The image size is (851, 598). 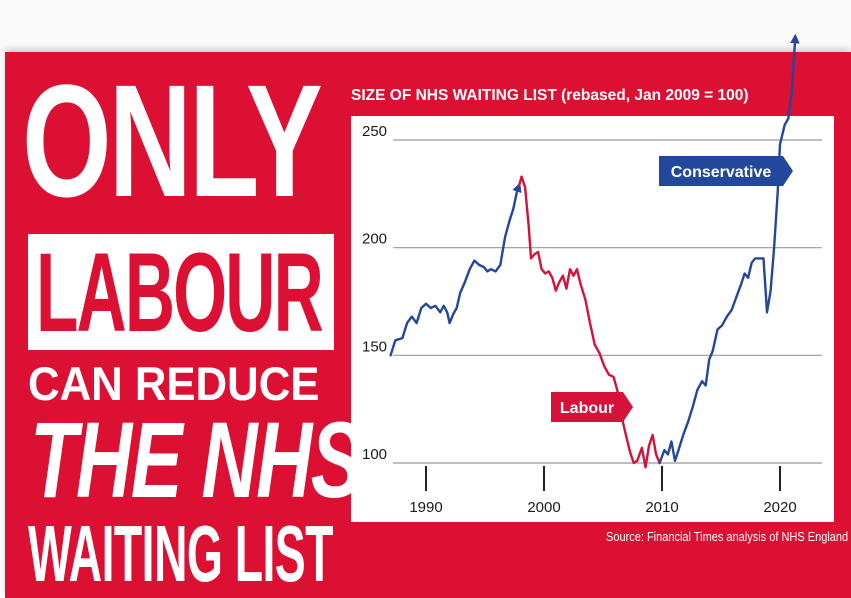 I want to click on x-tick-label: 1990, so click(x=425, y=507).